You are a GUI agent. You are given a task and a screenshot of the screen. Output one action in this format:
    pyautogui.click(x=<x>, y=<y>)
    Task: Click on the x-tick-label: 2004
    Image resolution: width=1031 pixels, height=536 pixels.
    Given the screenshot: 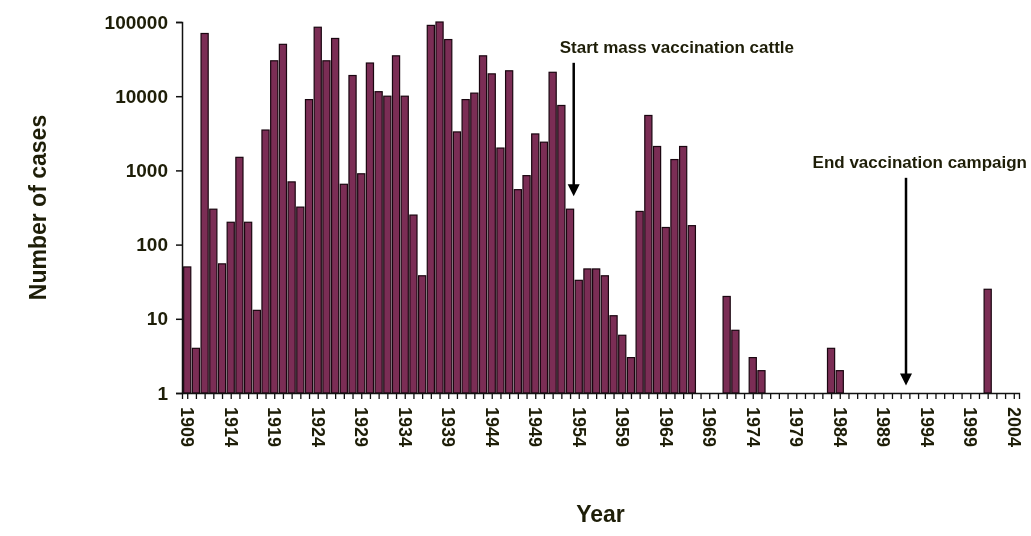 What is the action you would take?
    pyautogui.click(x=1013, y=427)
    